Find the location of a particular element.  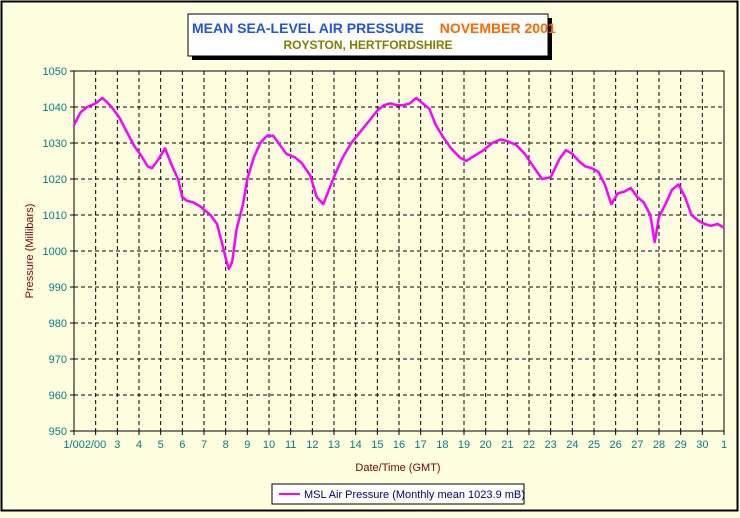

x-tick-label: 9 is located at coordinates (247, 445).